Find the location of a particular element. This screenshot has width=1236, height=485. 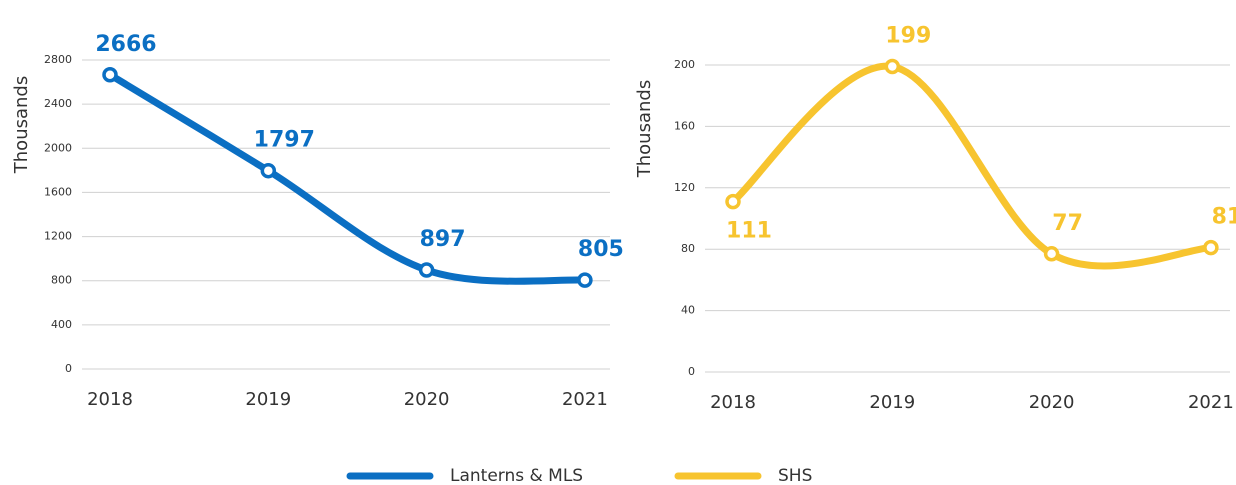

data-label: 199 is located at coordinates (908, 36).